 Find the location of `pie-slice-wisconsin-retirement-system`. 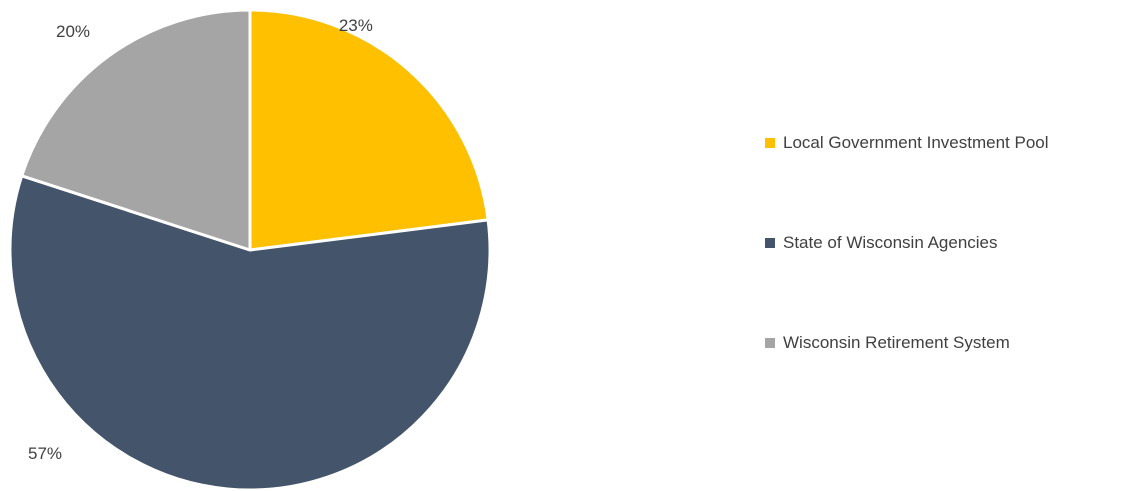

pie-slice-wisconsin-retirement-system is located at coordinates (136, 130).